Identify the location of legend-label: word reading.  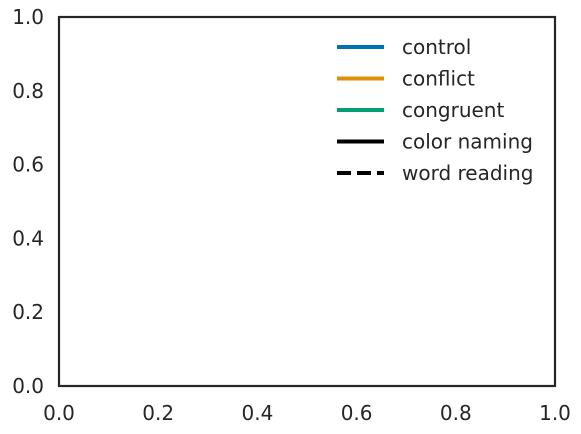
(467, 173).